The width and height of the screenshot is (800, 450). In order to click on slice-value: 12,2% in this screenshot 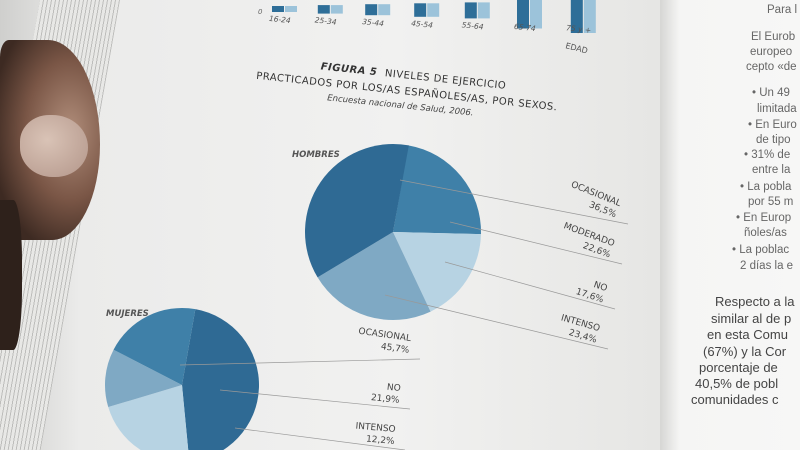, I will do `click(381, 441)`.